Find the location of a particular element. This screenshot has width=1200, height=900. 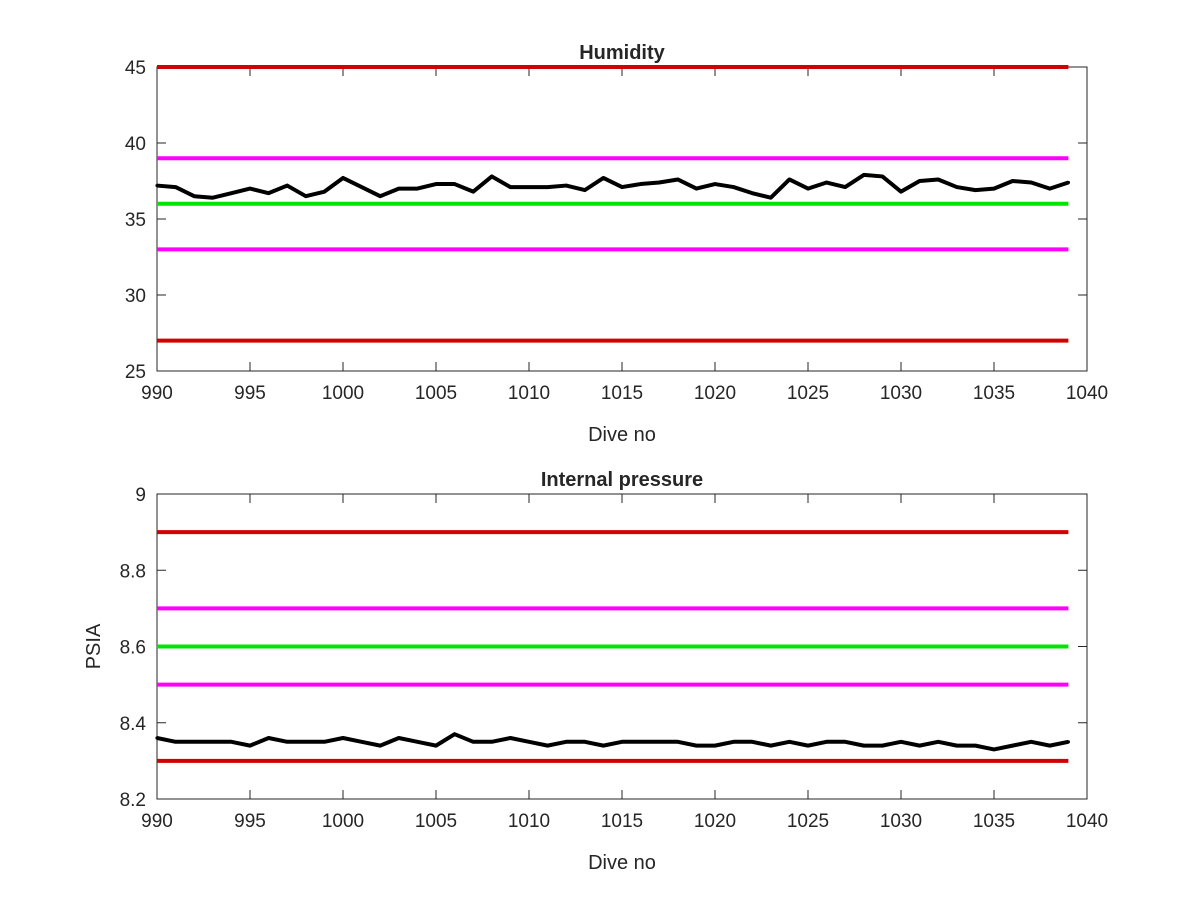

y-tick-label: 8.4 is located at coordinates (133, 724).